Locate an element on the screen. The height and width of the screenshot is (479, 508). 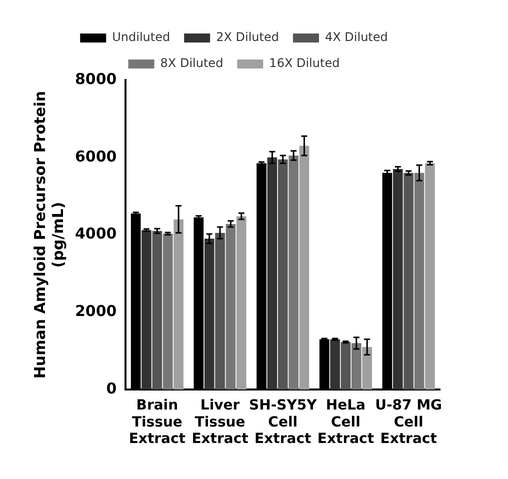
x-tick-label: HeLa Cell Extract is located at coordinates (345, 423).